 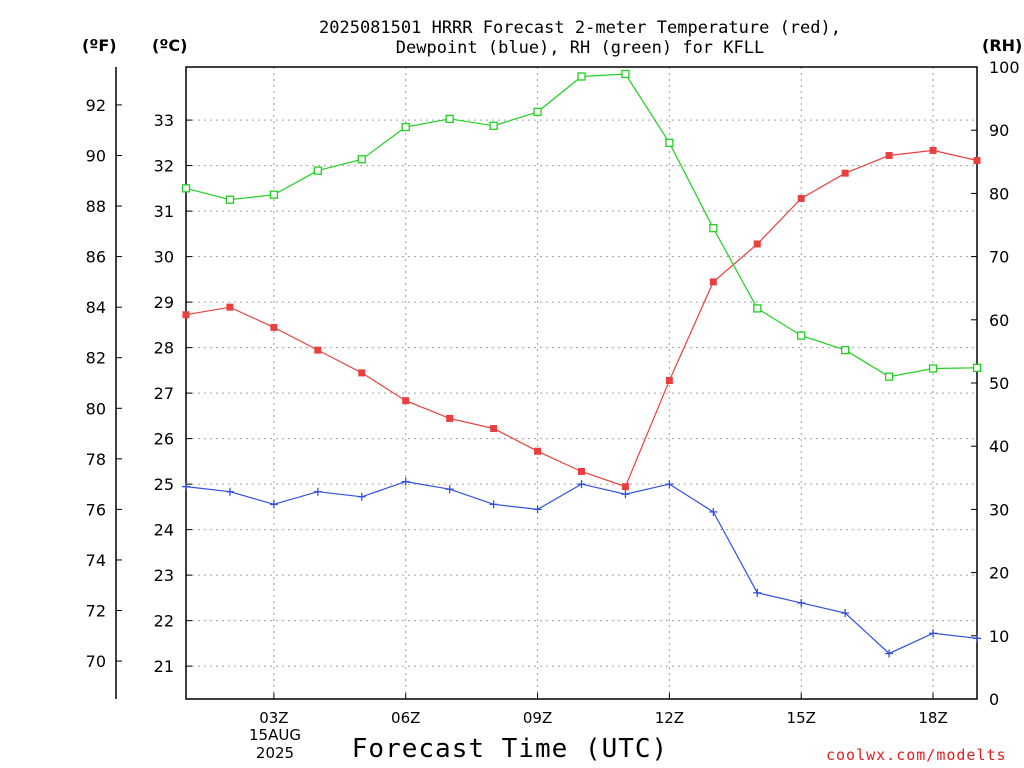 I want to click on fahrenheit-tick-label: 88, so click(x=96, y=206).